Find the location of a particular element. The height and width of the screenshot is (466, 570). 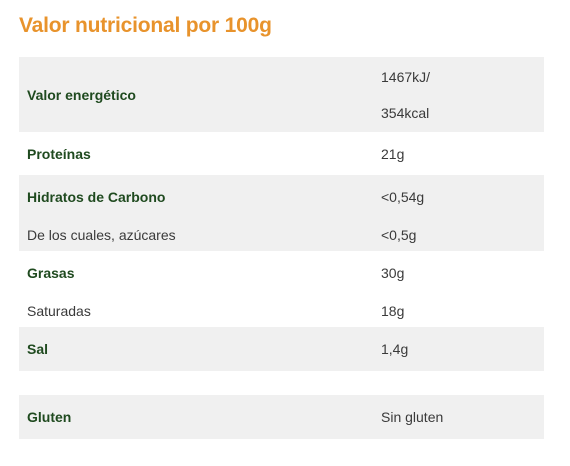

table-row-fat: Grasas 30g is located at coordinates (281, 273).